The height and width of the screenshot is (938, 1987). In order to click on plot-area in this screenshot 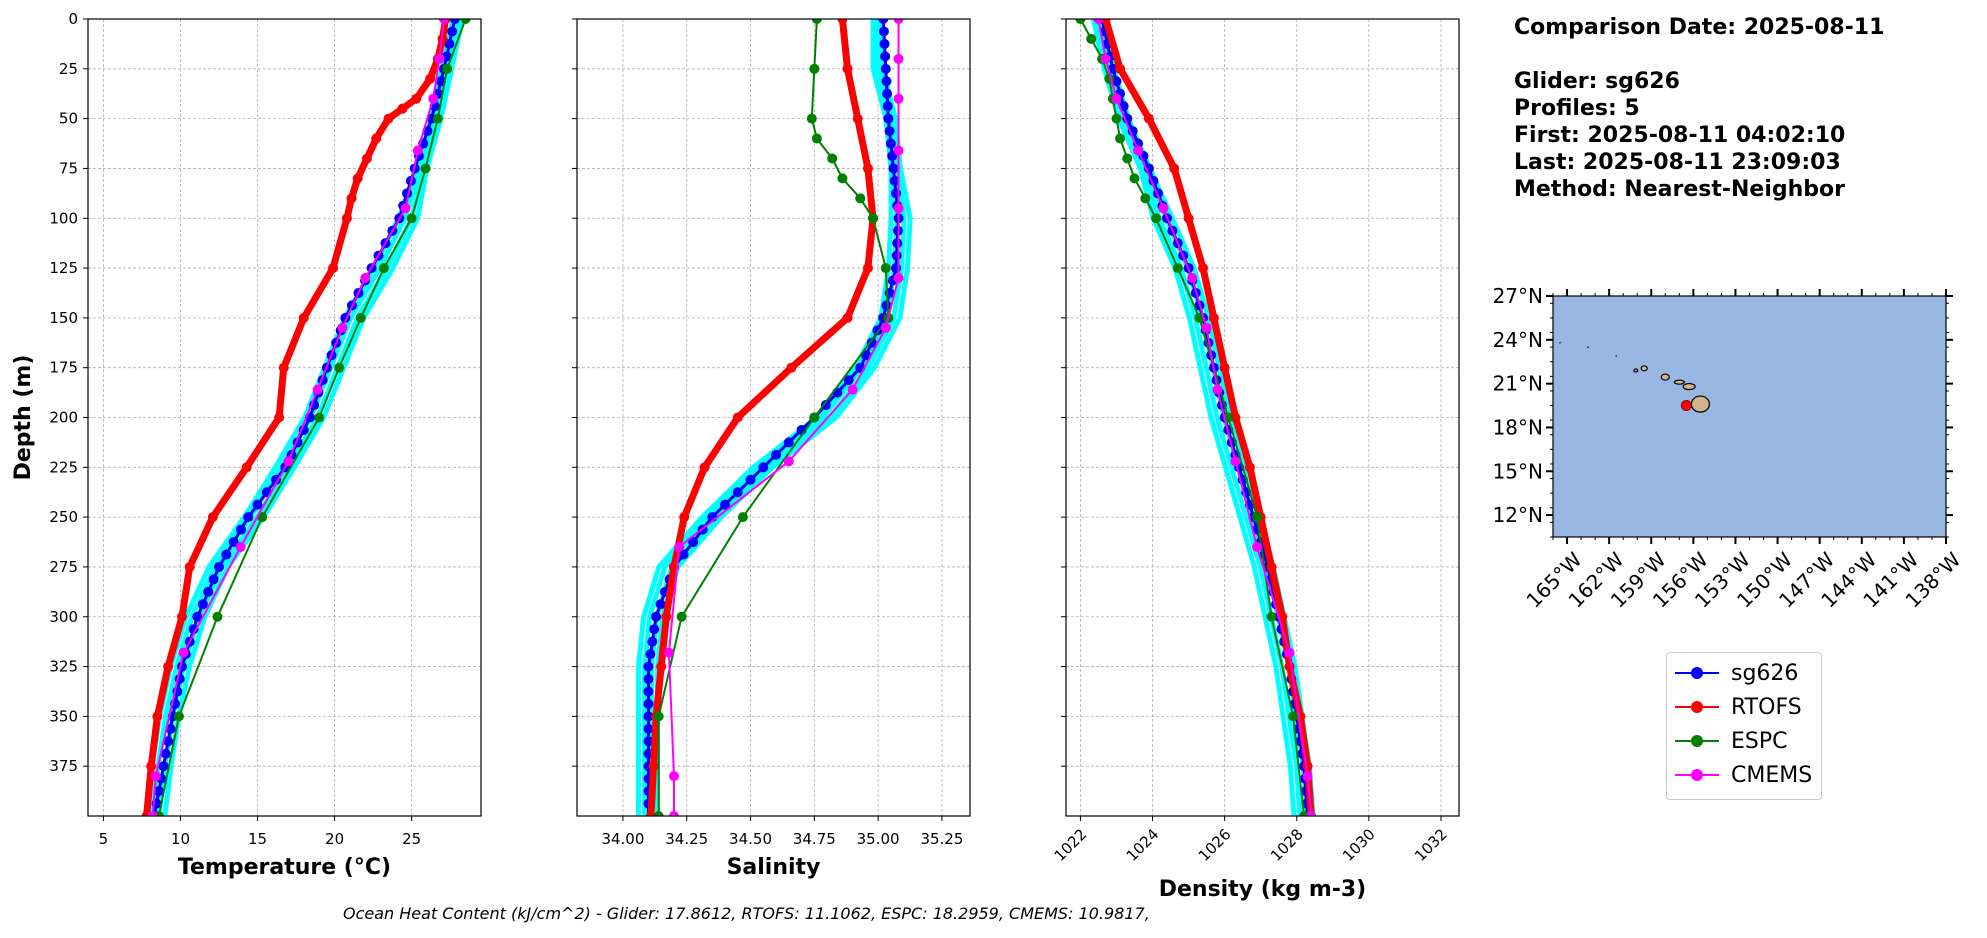, I will do `click(774, 417)`.